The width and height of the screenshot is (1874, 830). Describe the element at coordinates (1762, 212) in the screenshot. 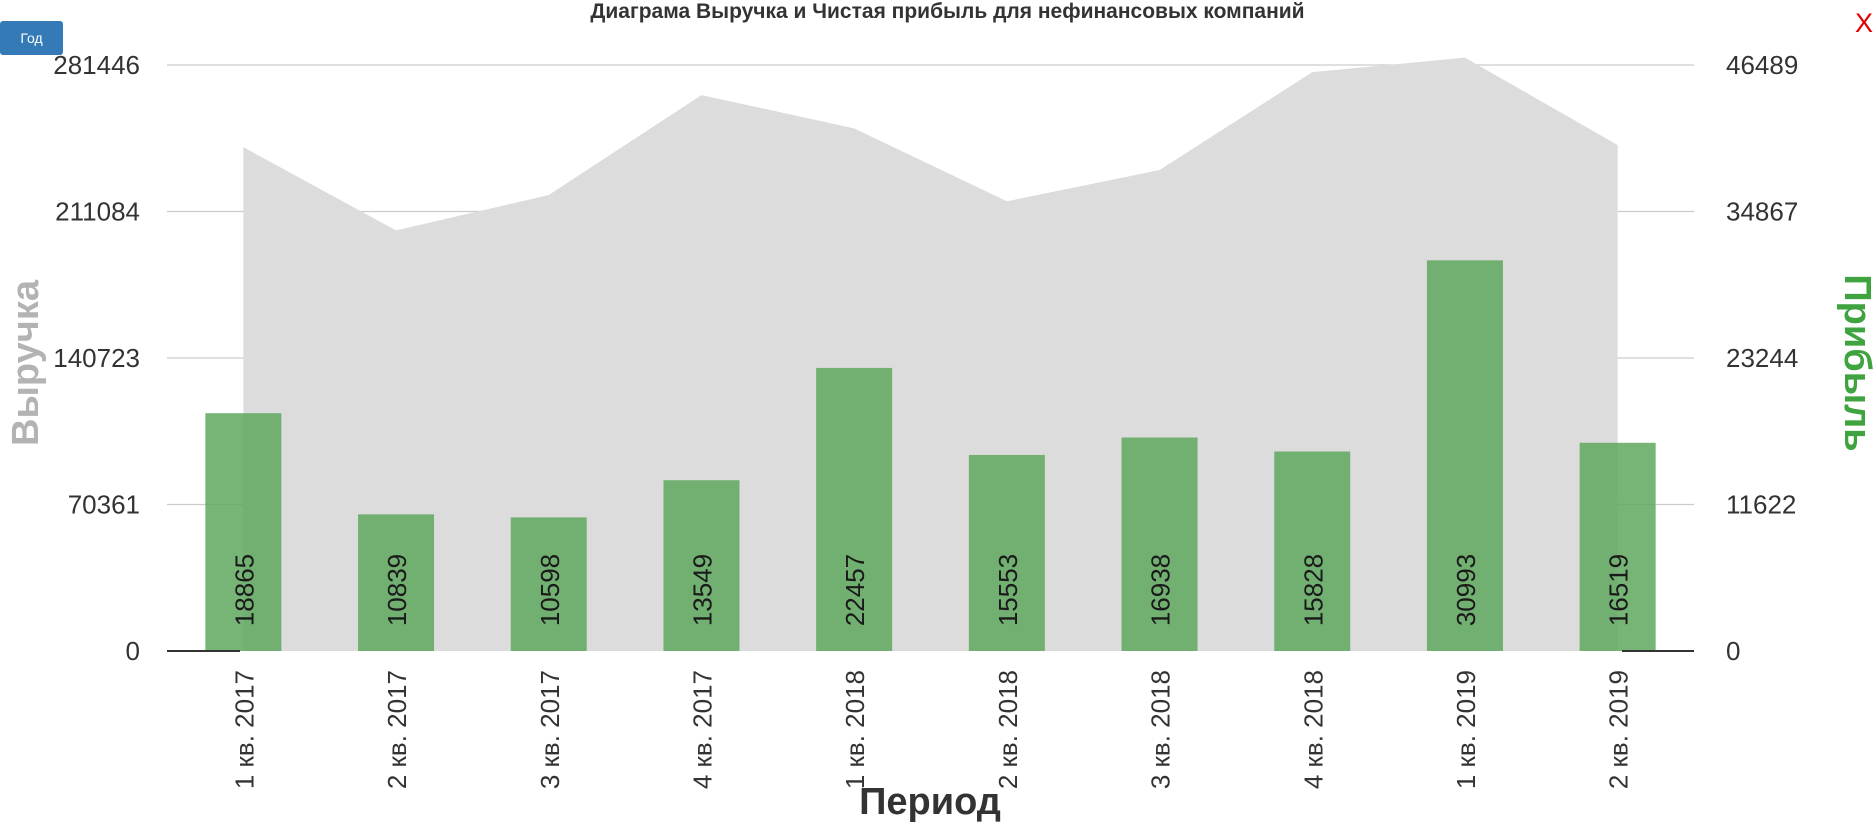

I see `y-tick-right: 34867` at that location.